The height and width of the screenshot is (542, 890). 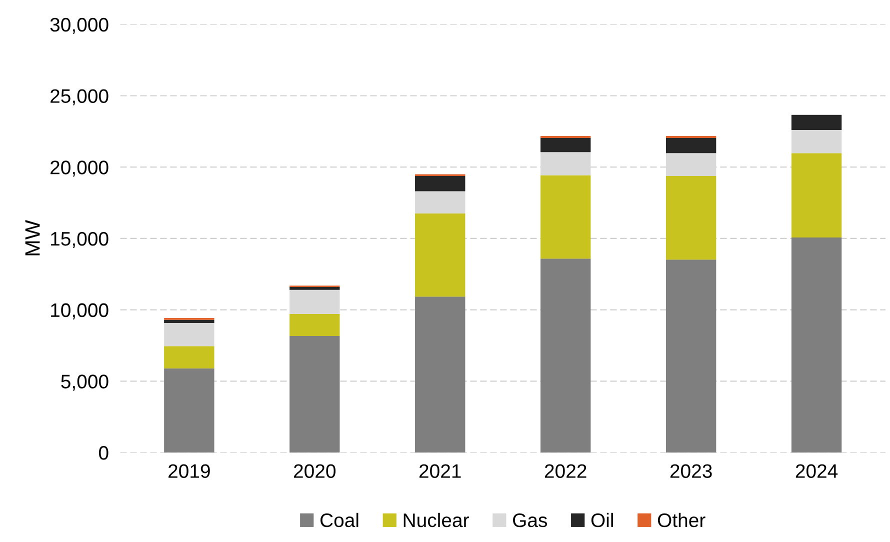 I want to click on x-tick-label: 2024, so click(x=817, y=471).